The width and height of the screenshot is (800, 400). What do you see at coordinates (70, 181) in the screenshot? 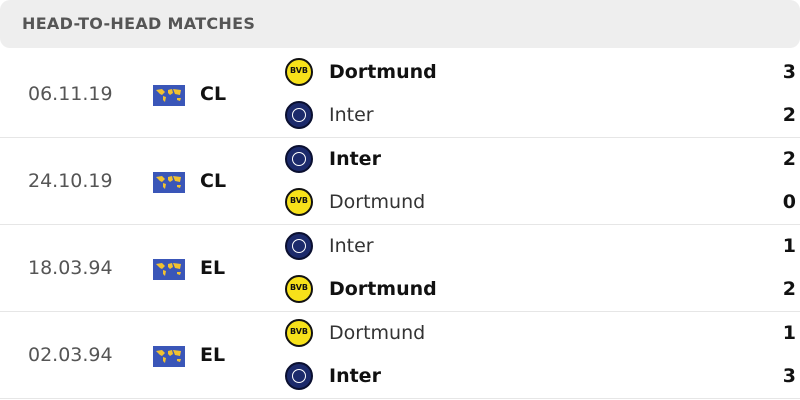
I see `match-date: 24.10.19` at bounding box center [70, 181].